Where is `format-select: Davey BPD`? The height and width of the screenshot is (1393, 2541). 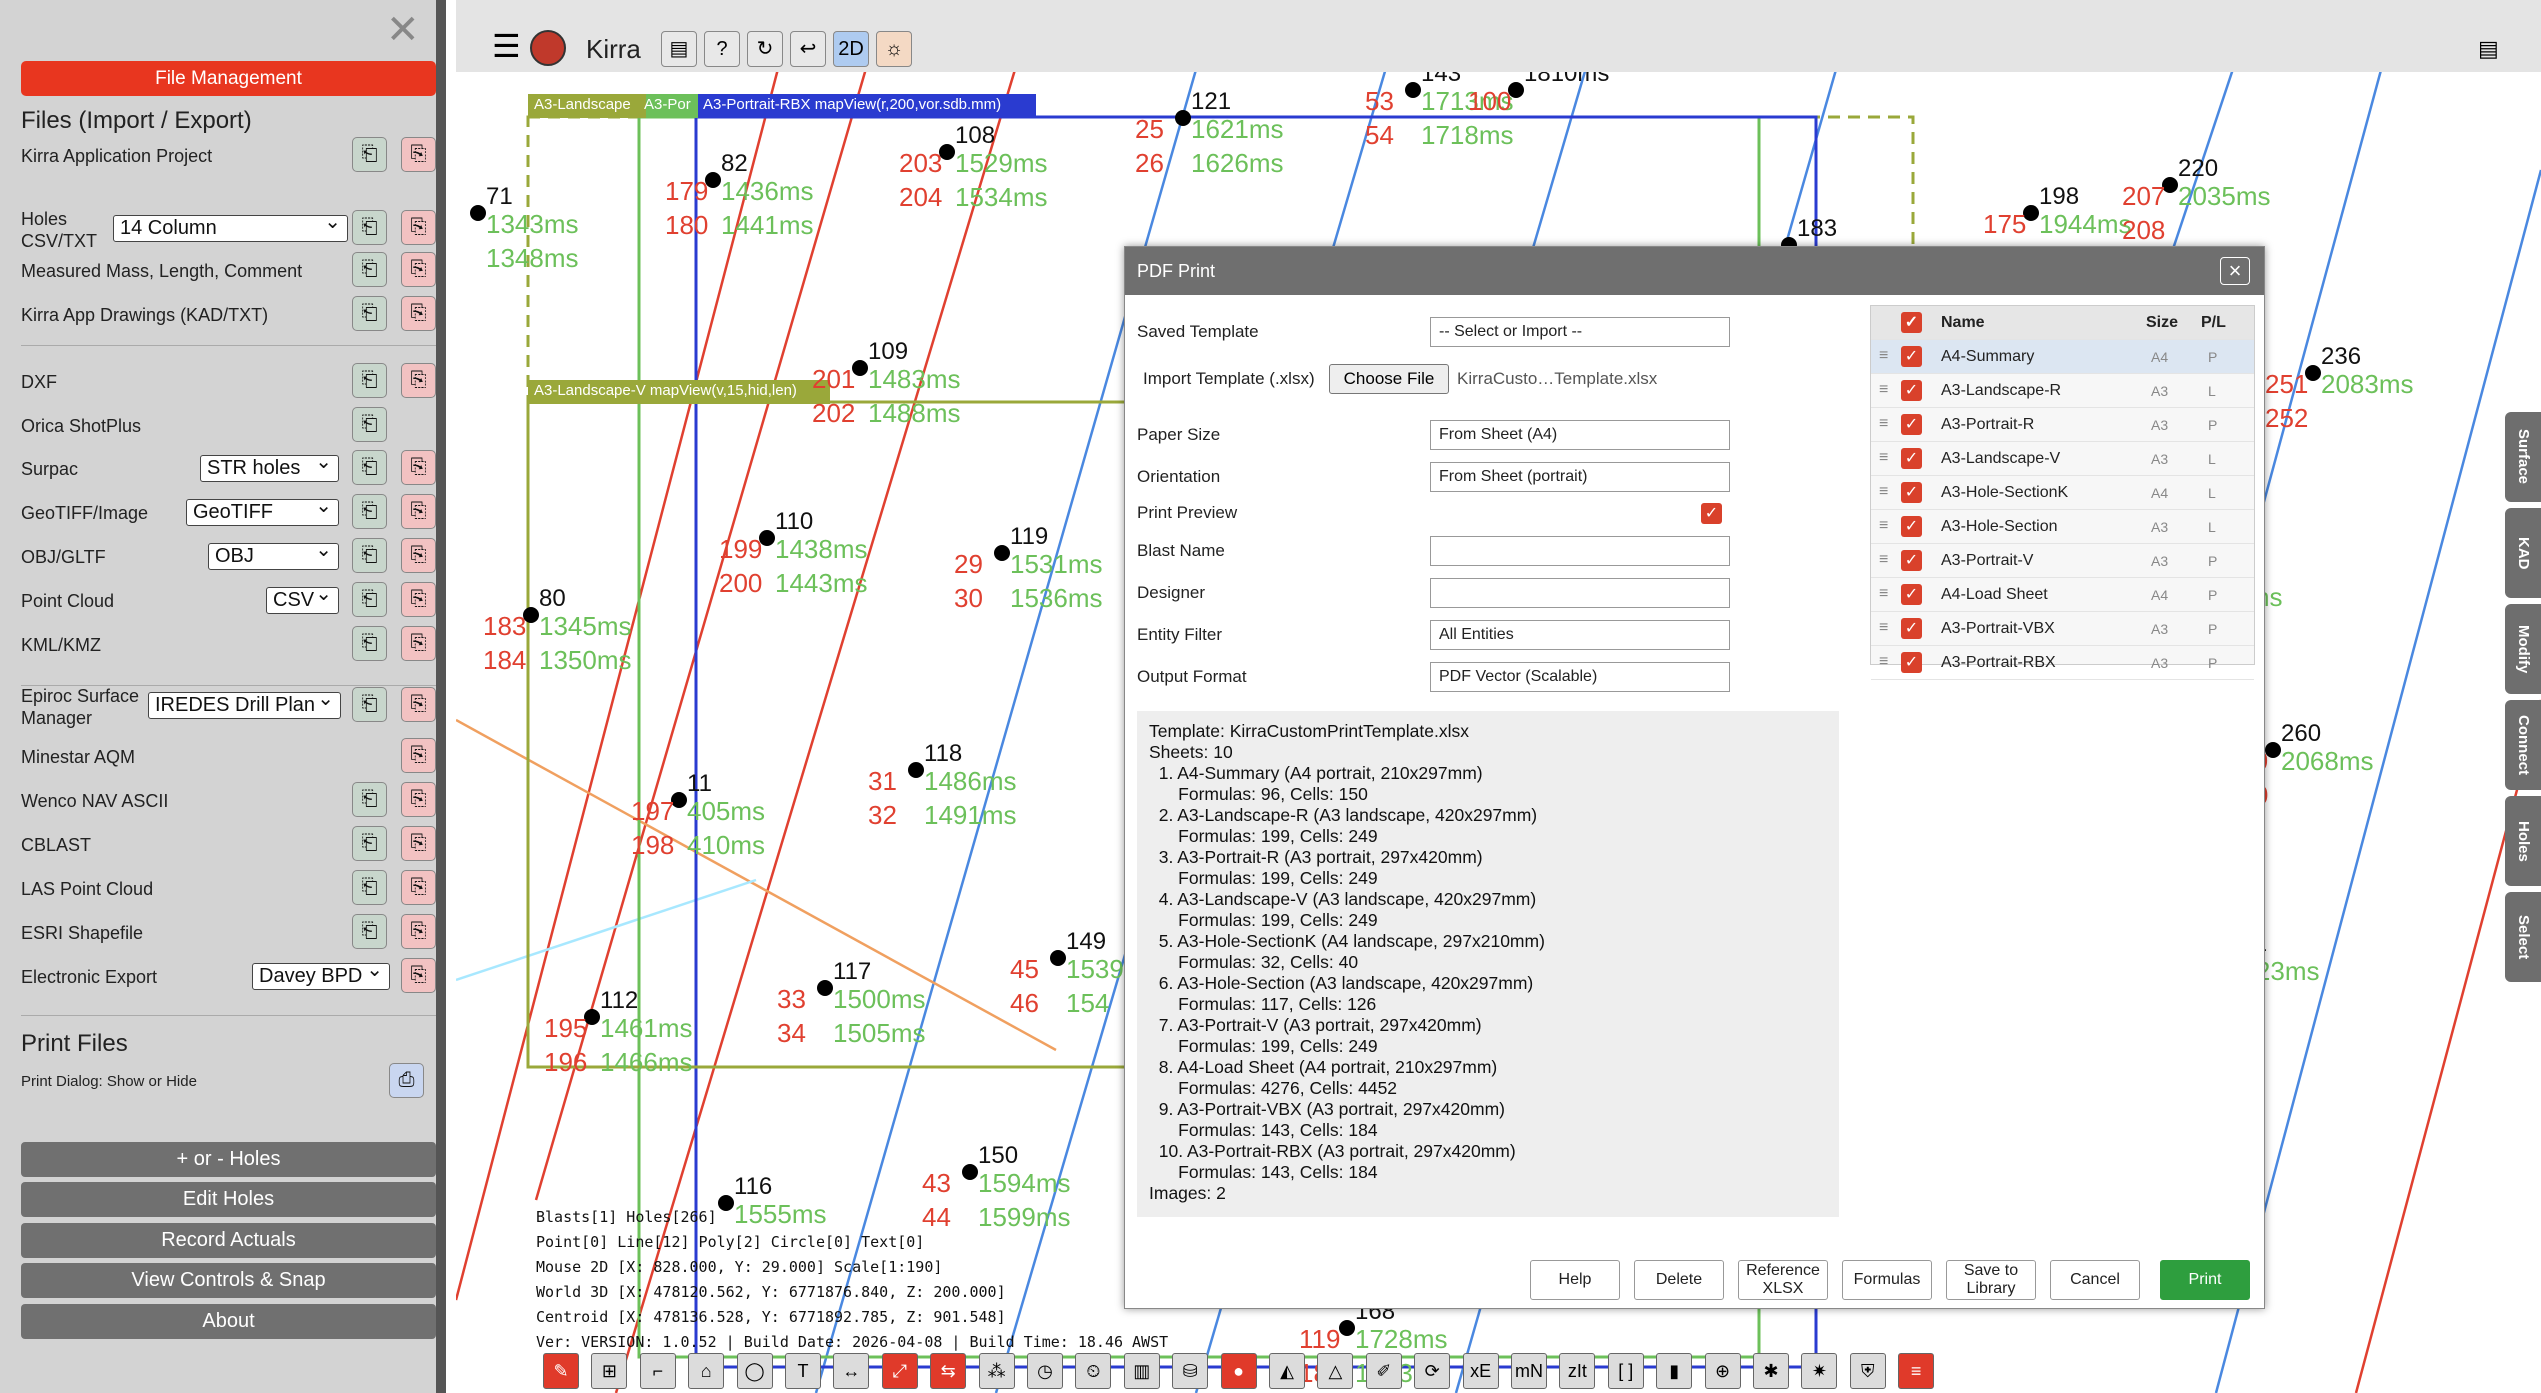
format-select: Davey BPD is located at coordinates (321, 974).